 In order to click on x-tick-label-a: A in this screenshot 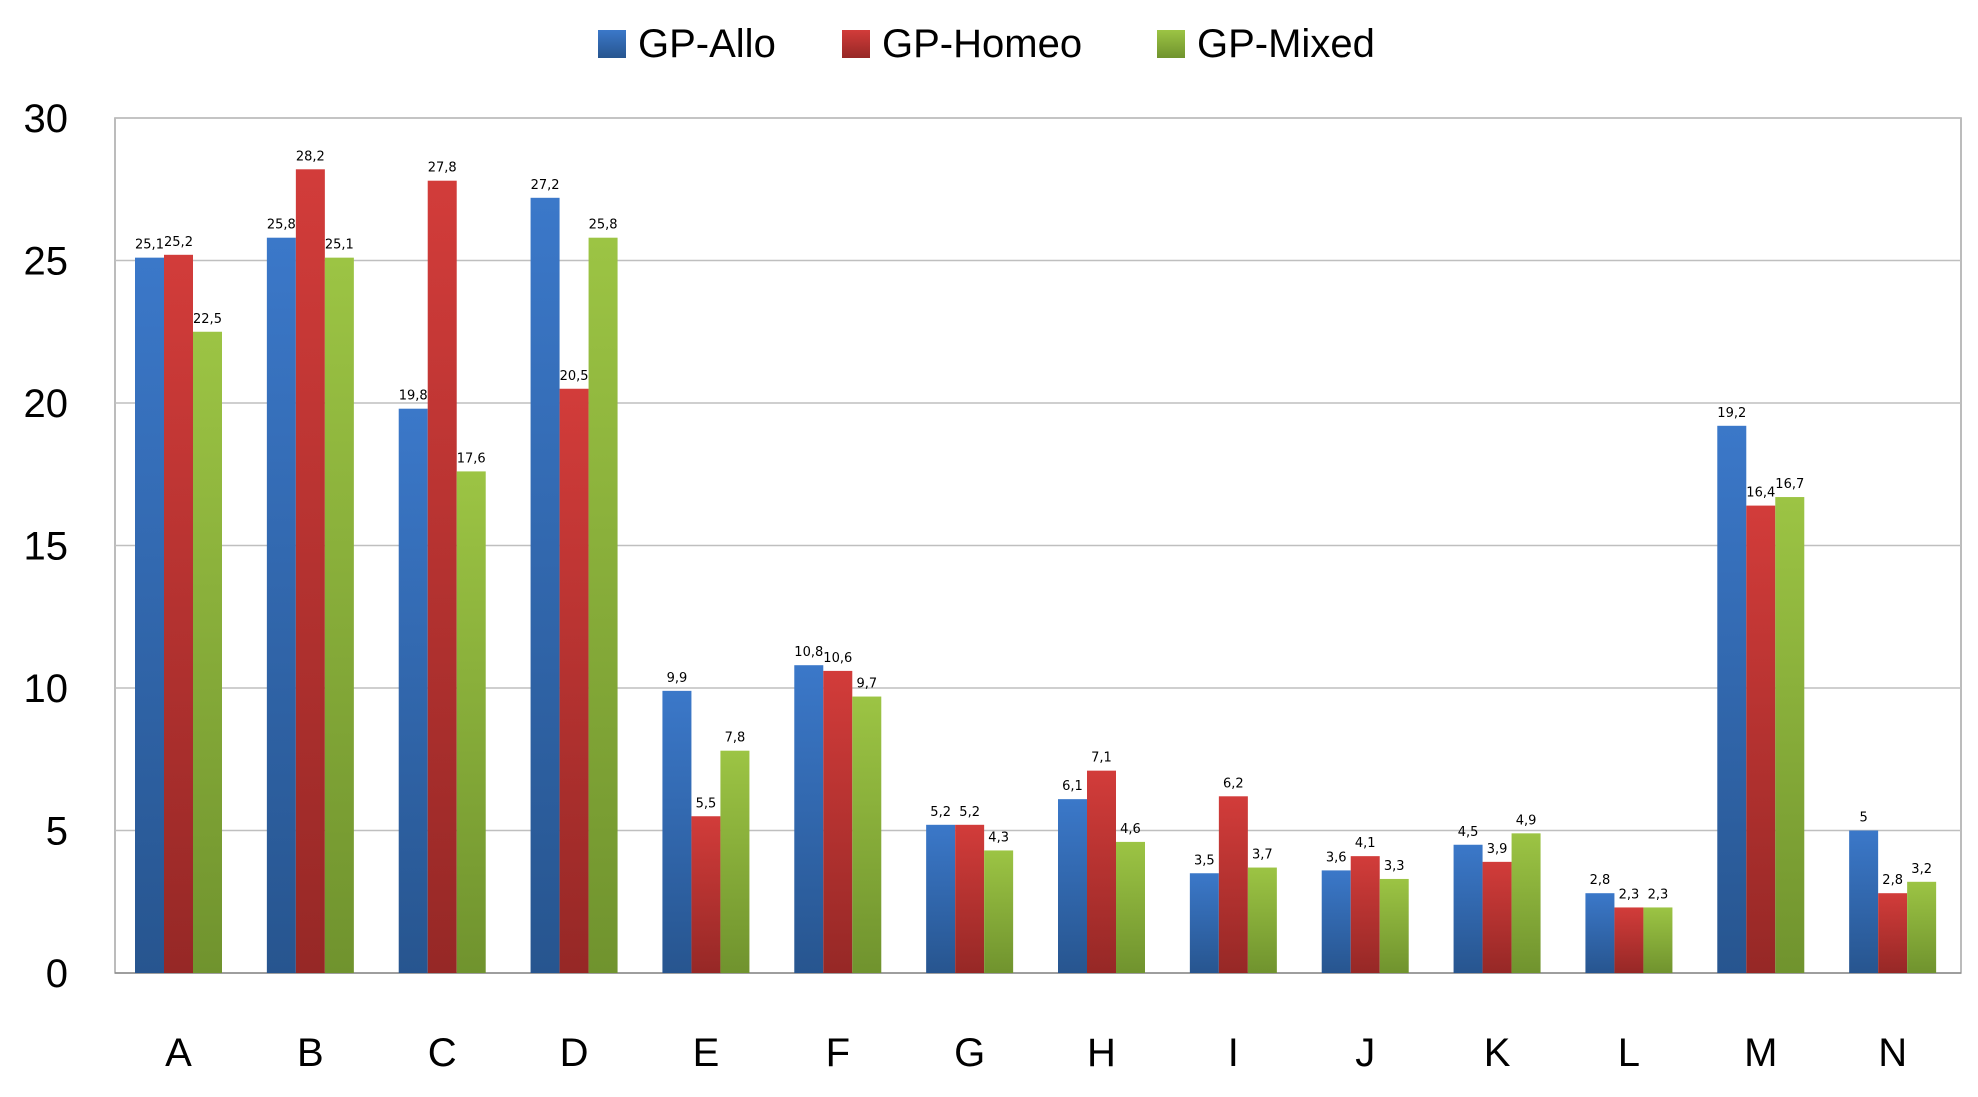, I will do `click(178, 1053)`.